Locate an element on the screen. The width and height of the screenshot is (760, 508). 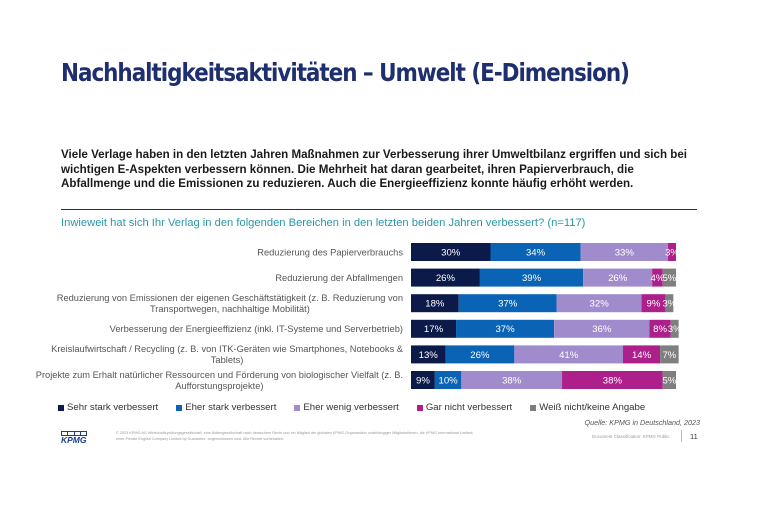
source-note: Quelle: KPMG in Deutschland, 2023 is located at coordinates (642, 422).